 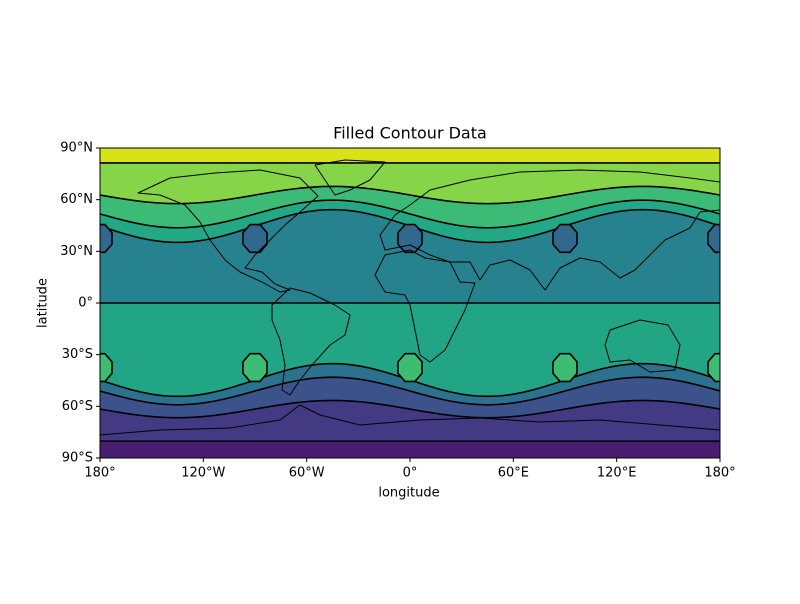 I want to click on y-tick-label: 0°, so click(x=85, y=303).